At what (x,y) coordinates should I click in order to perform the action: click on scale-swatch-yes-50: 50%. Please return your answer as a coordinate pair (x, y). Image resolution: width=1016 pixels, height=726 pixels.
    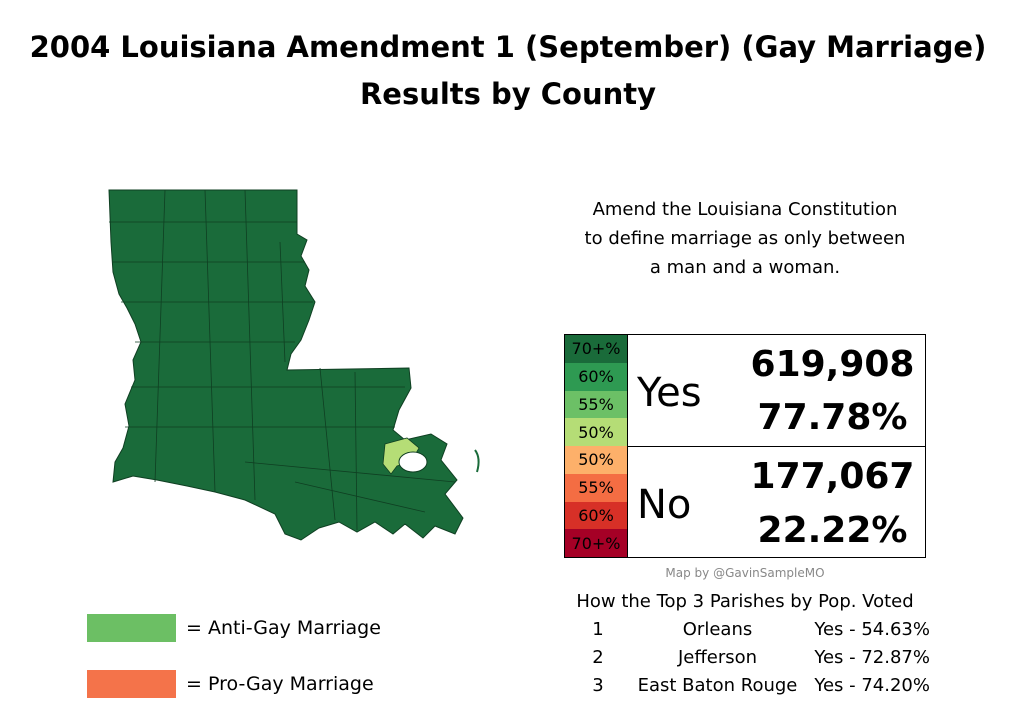
    Looking at the image, I should click on (596, 432).